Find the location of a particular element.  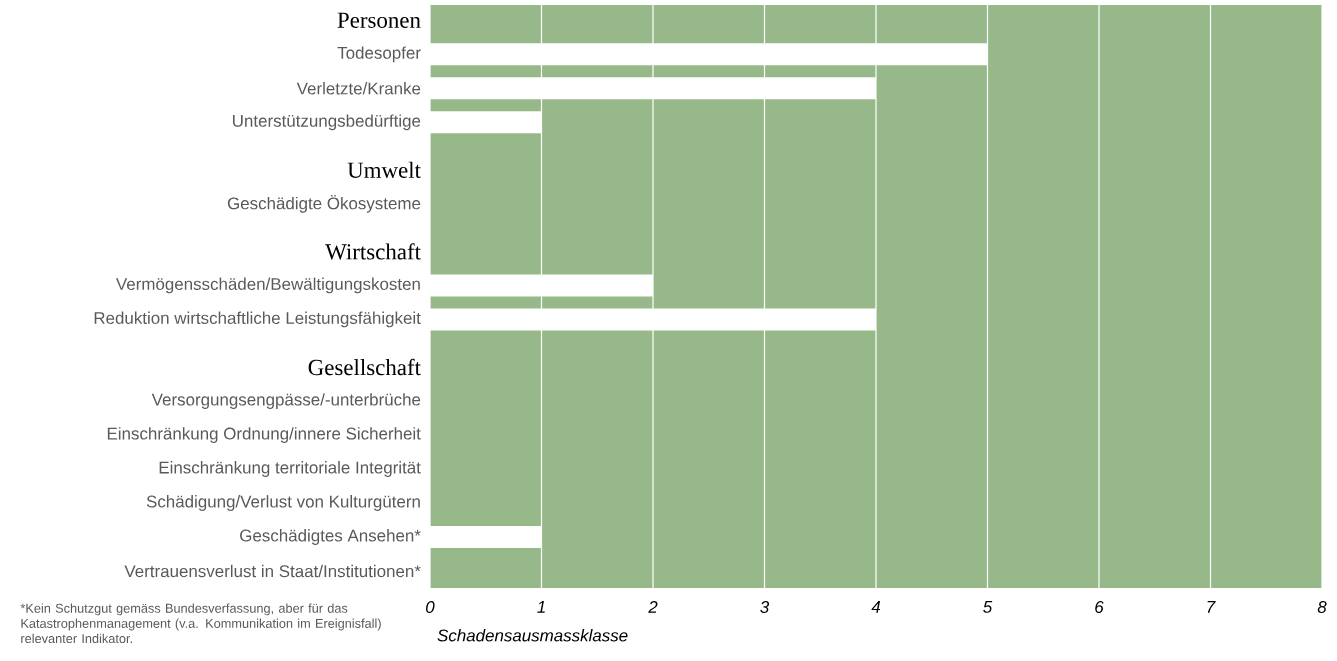

x-tick-label: 2 is located at coordinates (653, 607).